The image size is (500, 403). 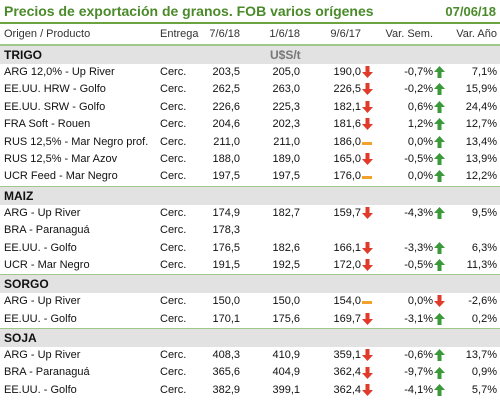 What do you see at coordinates (481, 264) in the screenshot?
I see `var-ano-cell: 11,3%` at bounding box center [481, 264].